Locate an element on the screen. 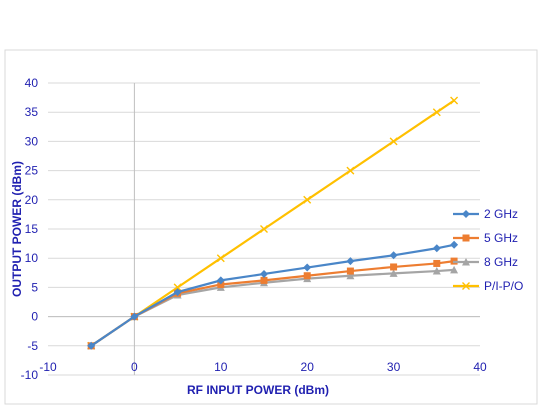 Image resolution: width=547 pixels, height=410 pixels. y-tick-labels: -10 -5 0 5 10 15 20 25 30 35 40 is located at coordinates (30, 229).